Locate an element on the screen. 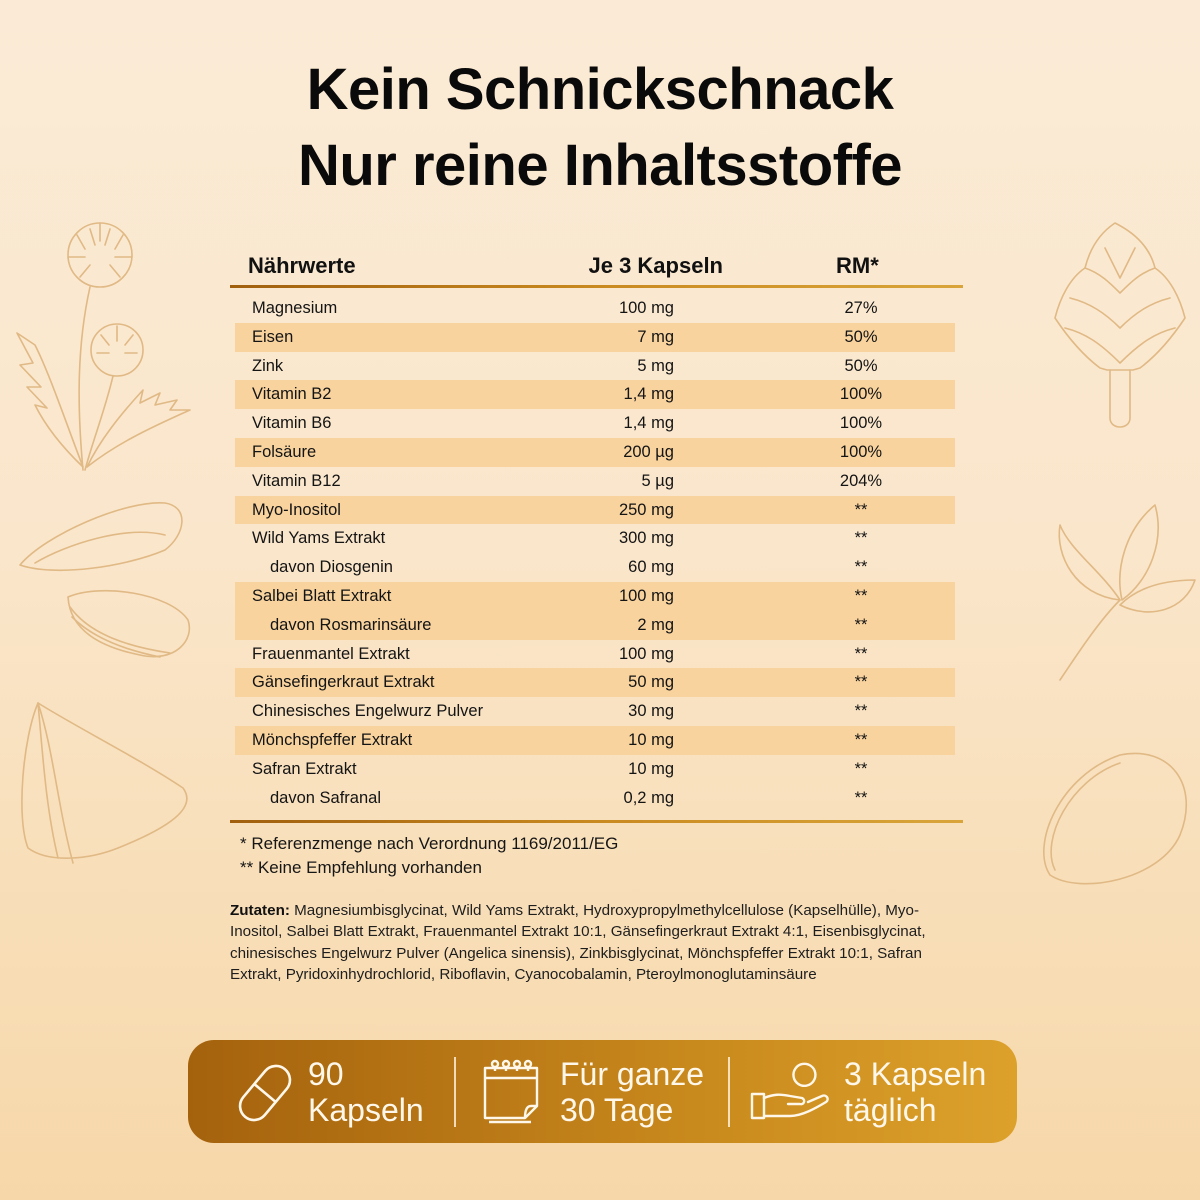 Image resolution: width=1200 pixels, height=1200 pixels. table-row: Mönchspfeffer Extrakt 10 mg ** is located at coordinates (595, 740).